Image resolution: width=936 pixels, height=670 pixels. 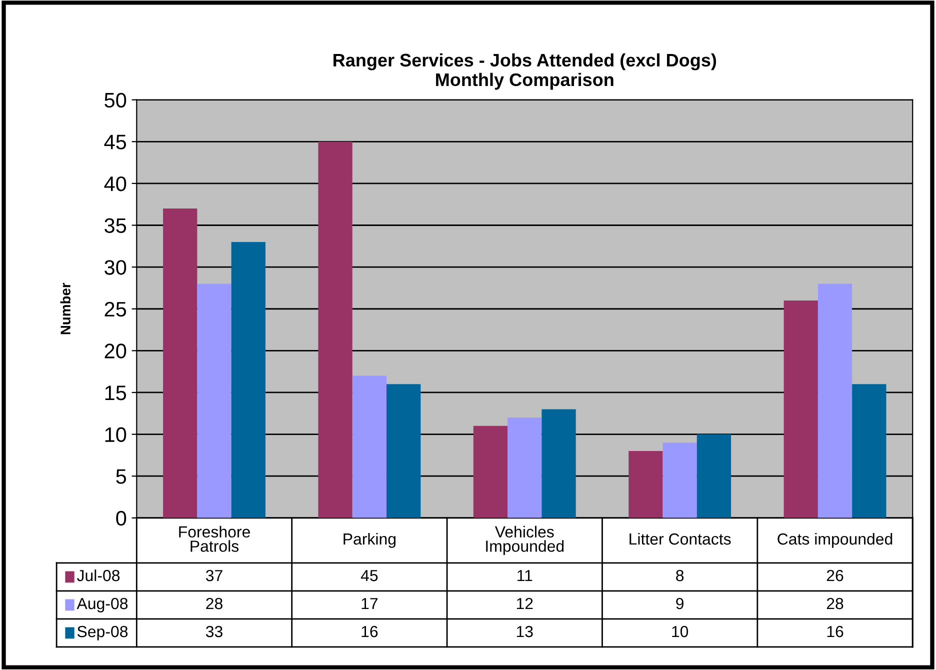 I want to click on x-tick-label: Litter Contacts, so click(x=680, y=538).